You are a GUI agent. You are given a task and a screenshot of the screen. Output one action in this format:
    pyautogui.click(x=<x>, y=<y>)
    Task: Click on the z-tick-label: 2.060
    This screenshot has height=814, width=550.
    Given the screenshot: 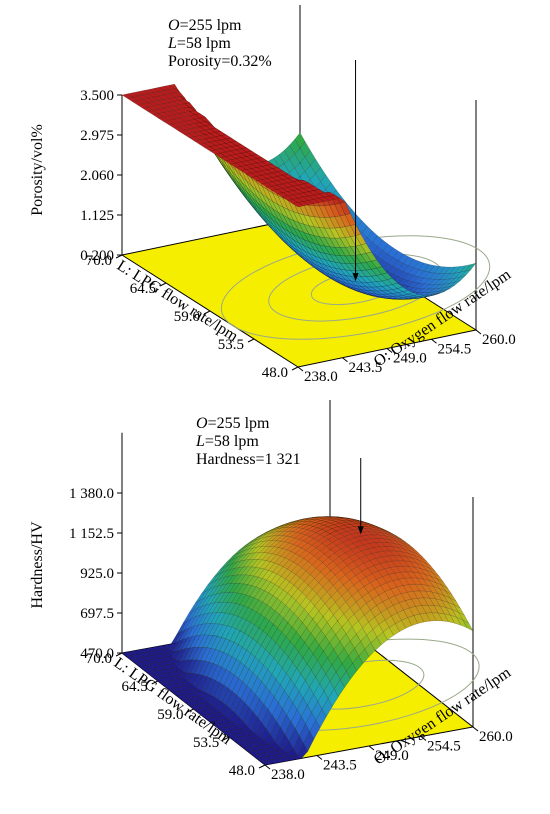 What is the action you would take?
    pyautogui.click(x=97, y=176)
    